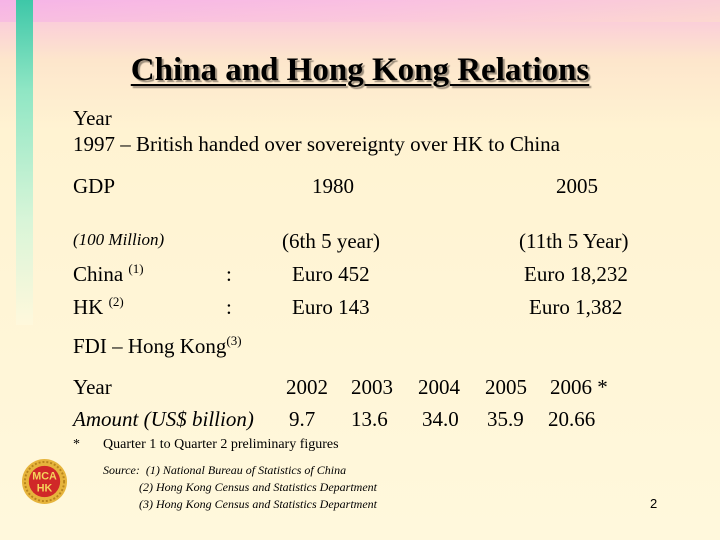 Image resolution: width=720 pixels, height=540 pixels. Describe the element at coordinates (163, 419) in the screenshot. I see `fdi-amount-label: Amount (US$ billion)` at that location.